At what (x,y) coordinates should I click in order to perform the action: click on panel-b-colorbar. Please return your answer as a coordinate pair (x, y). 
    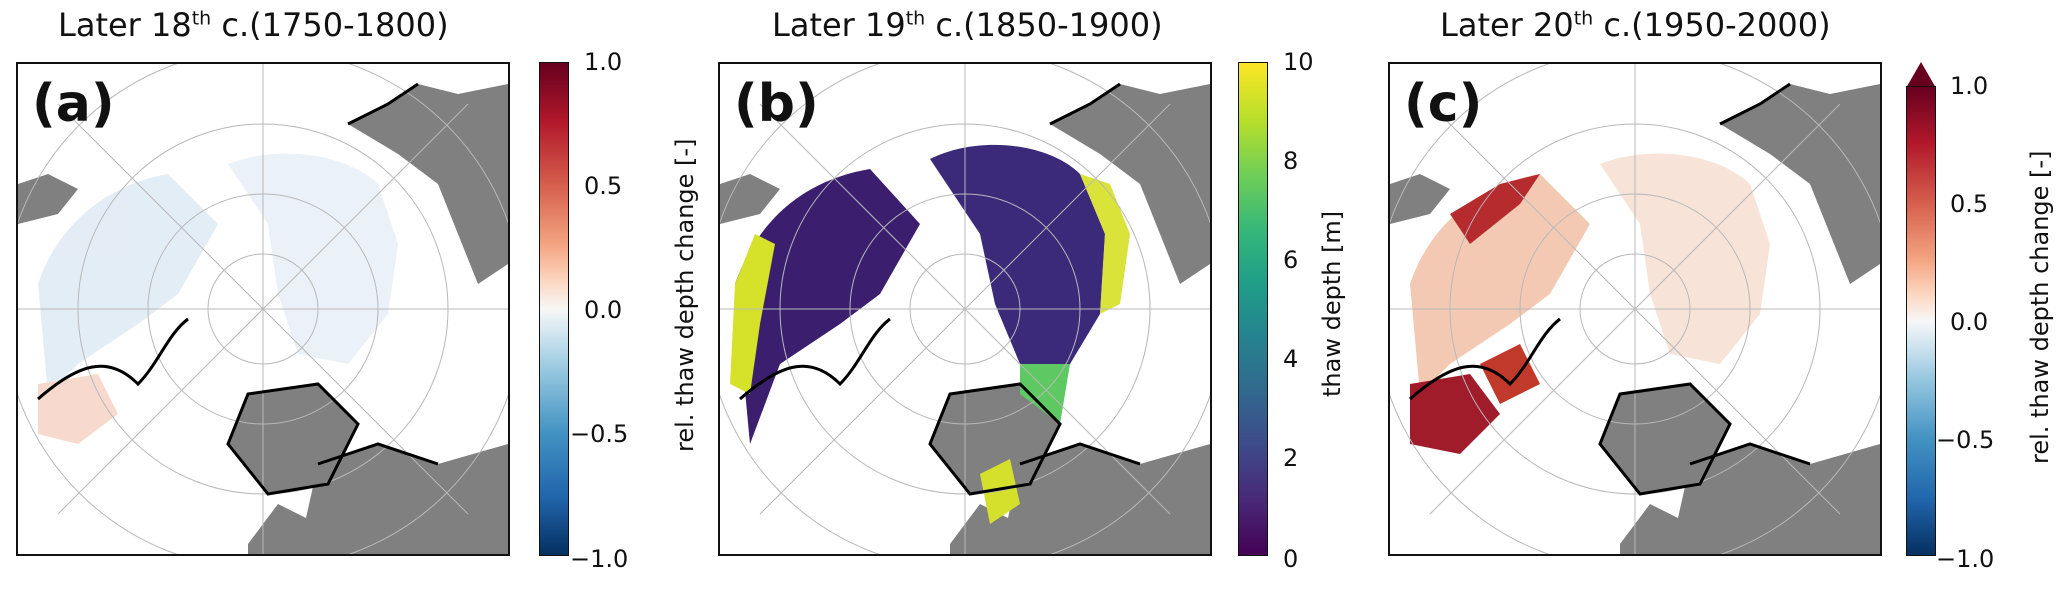
    Looking at the image, I should click on (1253, 309).